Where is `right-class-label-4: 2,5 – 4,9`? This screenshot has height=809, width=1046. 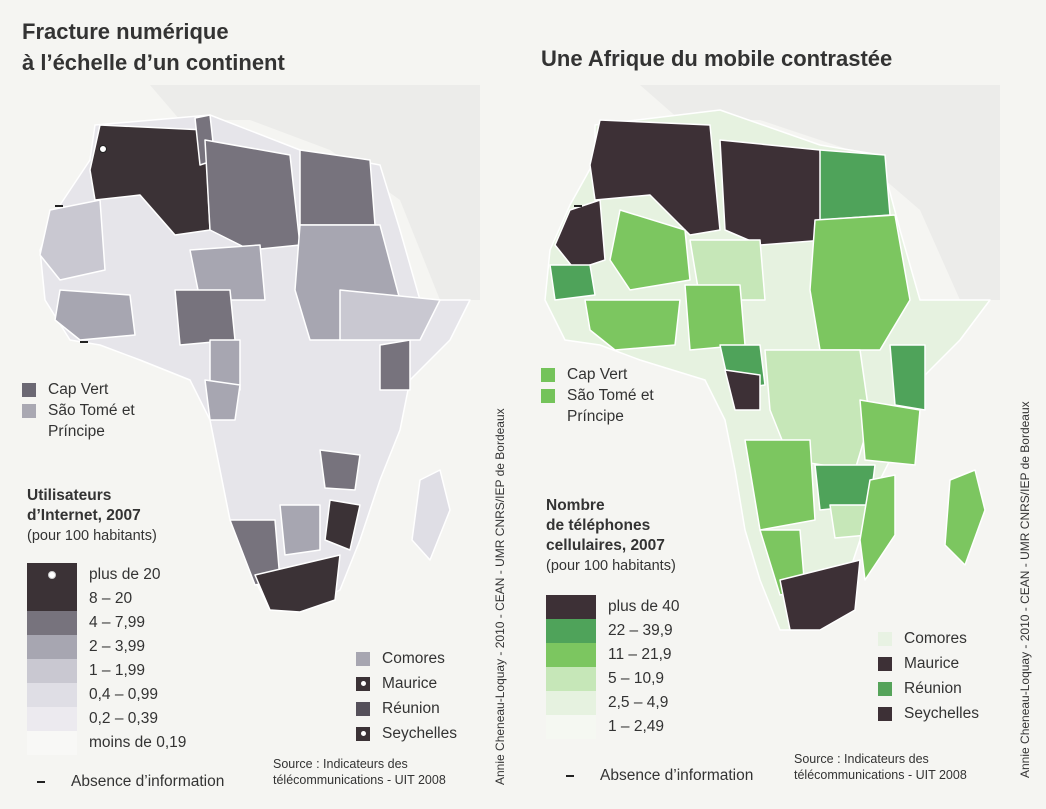
right-class-label-4: 2,5 – 4,9 is located at coordinates (638, 702).